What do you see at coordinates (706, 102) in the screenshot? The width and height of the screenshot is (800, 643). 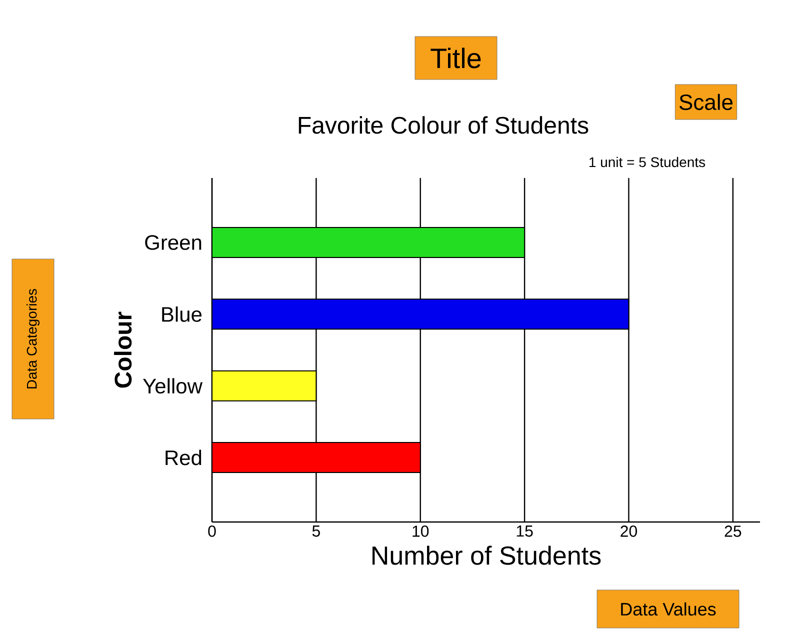 I see `text: Scale` at bounding box center [706, 102].